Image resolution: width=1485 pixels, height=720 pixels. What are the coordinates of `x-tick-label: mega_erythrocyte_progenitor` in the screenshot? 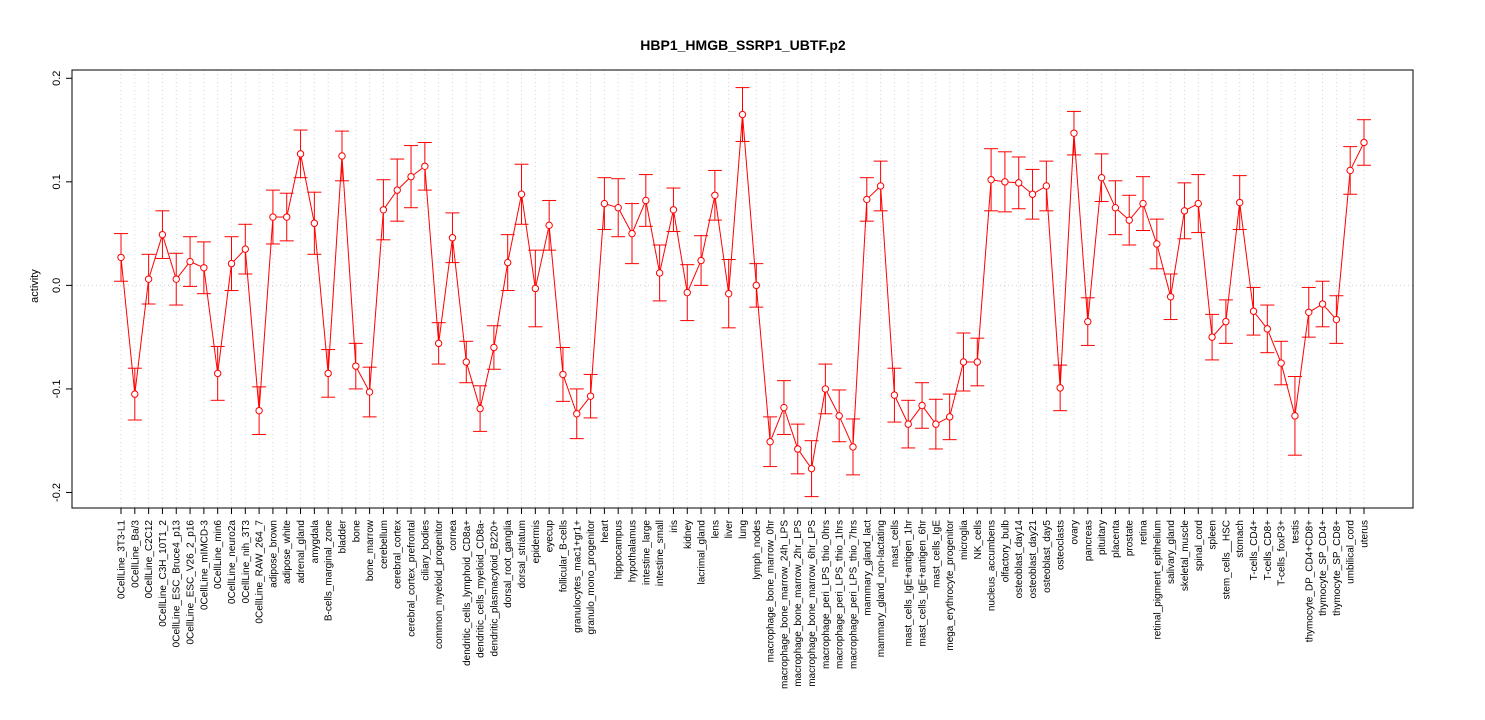 It's located at (950, 584).